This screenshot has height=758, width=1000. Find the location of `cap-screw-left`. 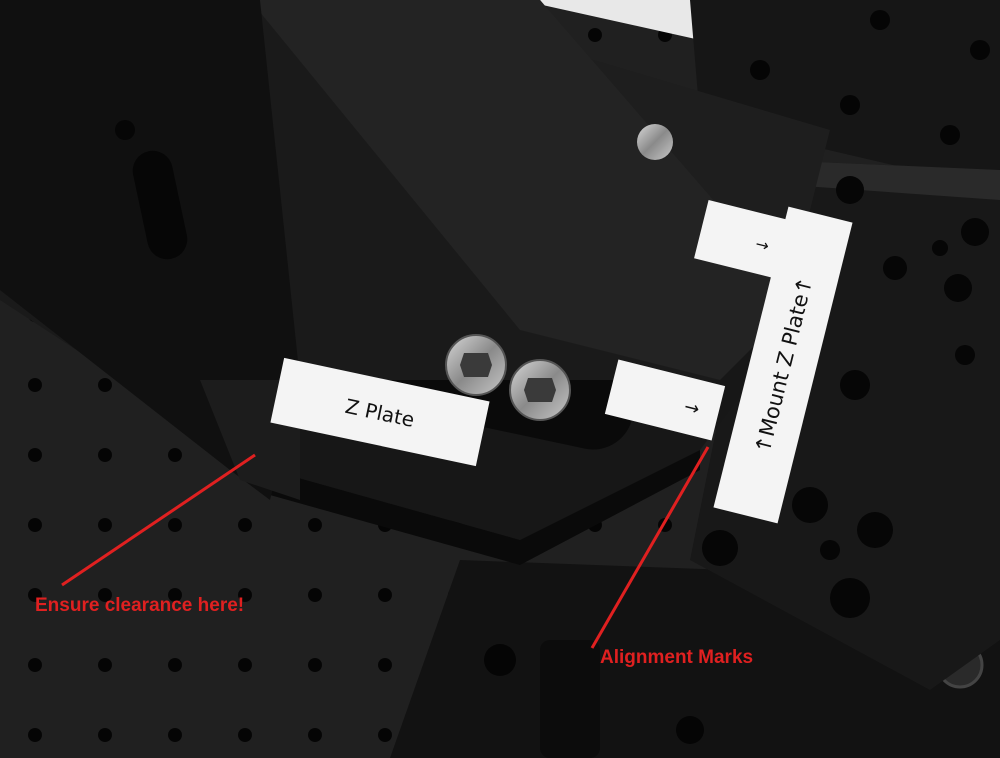

cap-screw-left is located at coordinates (476, 365).